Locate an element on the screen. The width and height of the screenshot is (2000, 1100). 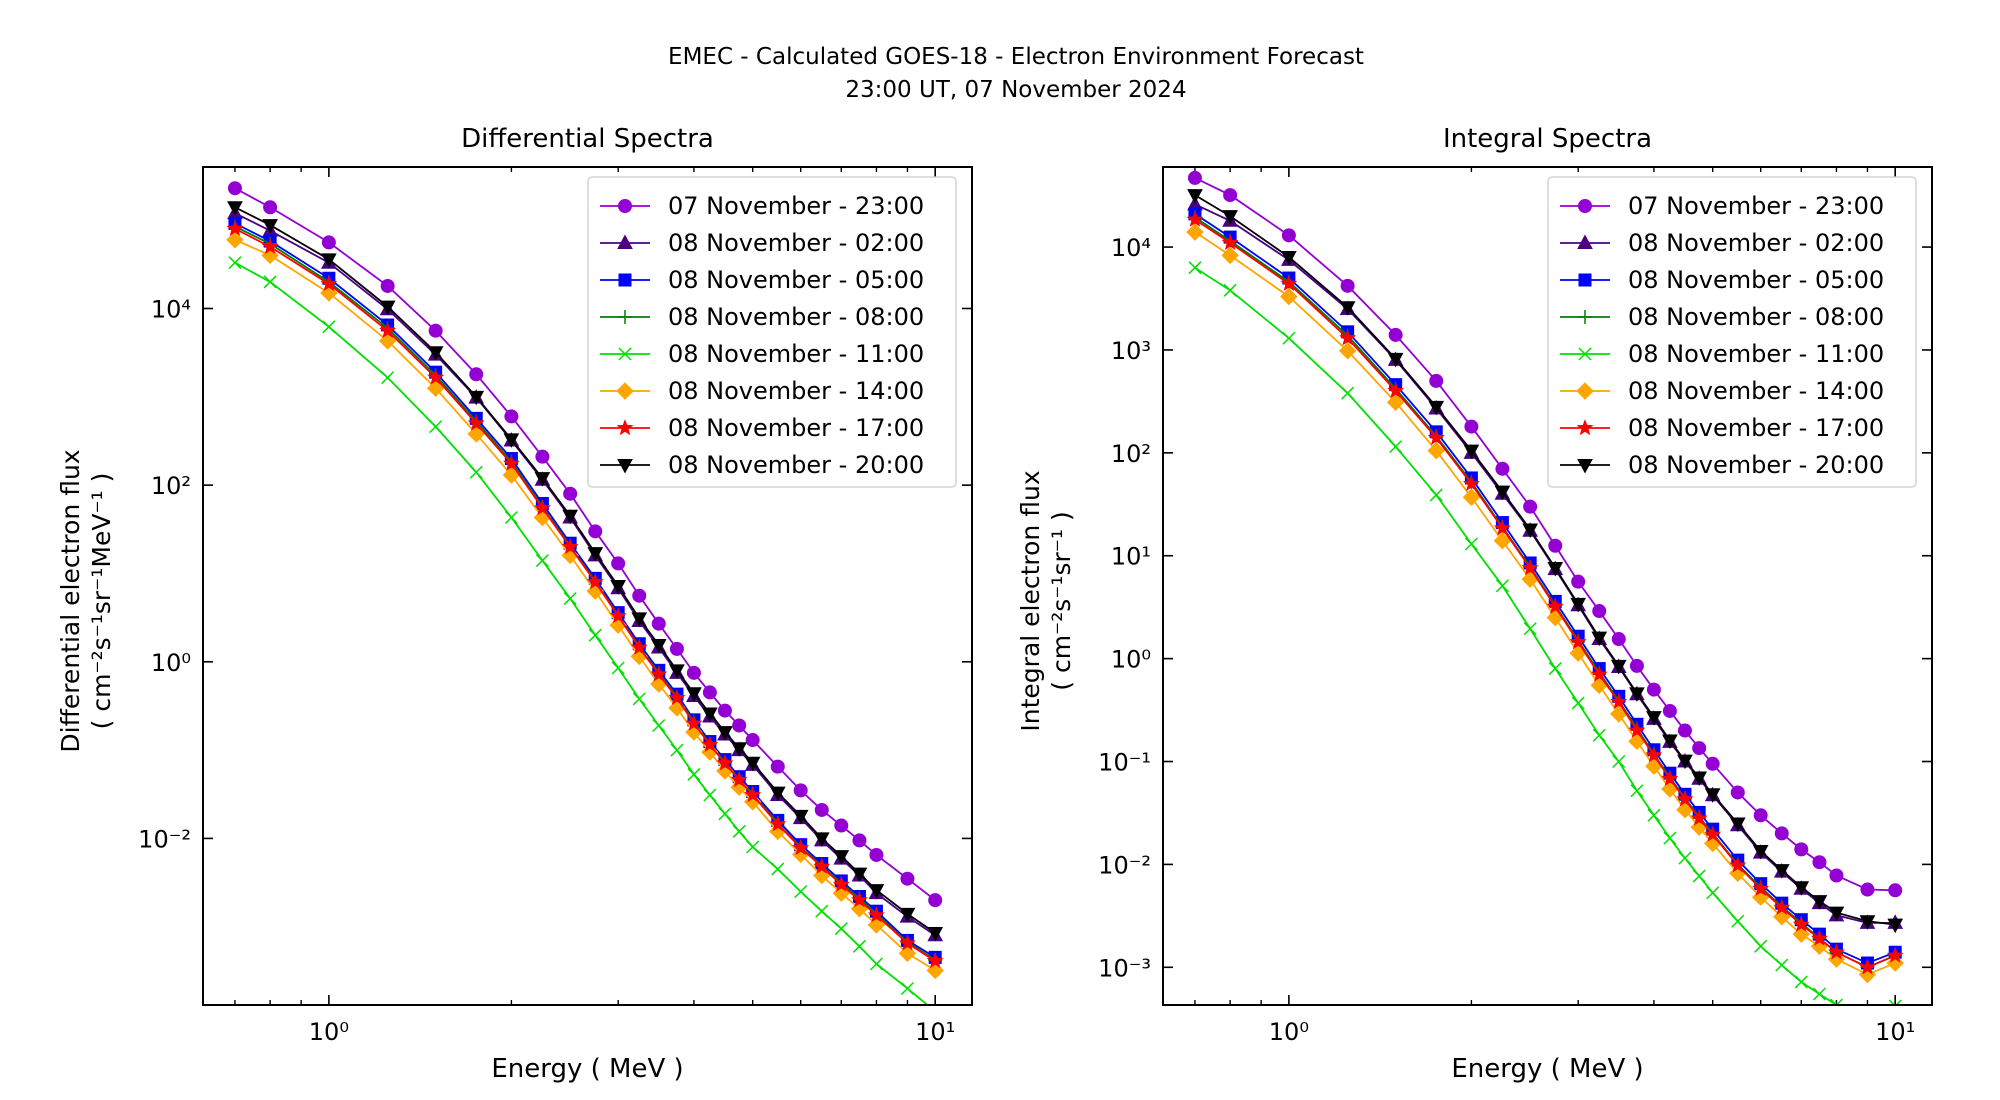
legend-label: 07 November - 23:00 is located at coordinates (796, 206).